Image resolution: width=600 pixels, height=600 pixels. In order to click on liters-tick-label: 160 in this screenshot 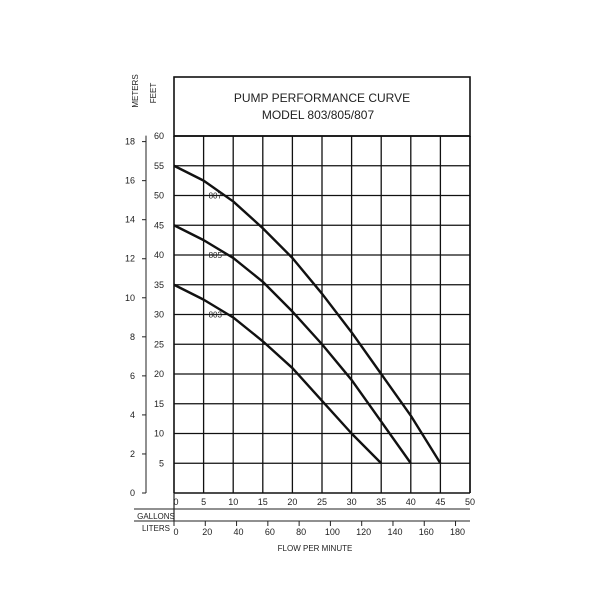, I will do `click(426, 532)`.